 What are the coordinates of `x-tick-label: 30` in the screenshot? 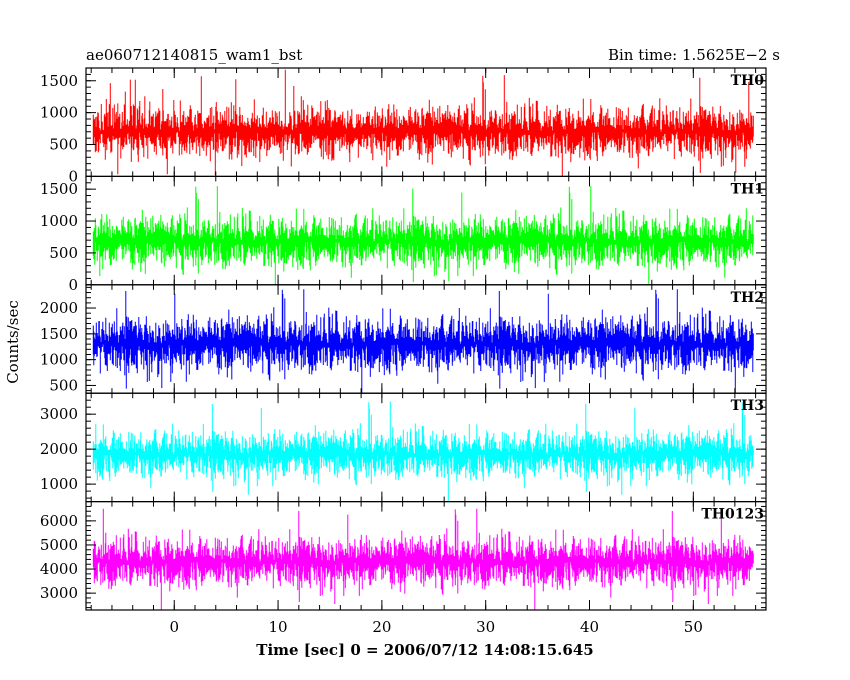 It's located at (485, 627).